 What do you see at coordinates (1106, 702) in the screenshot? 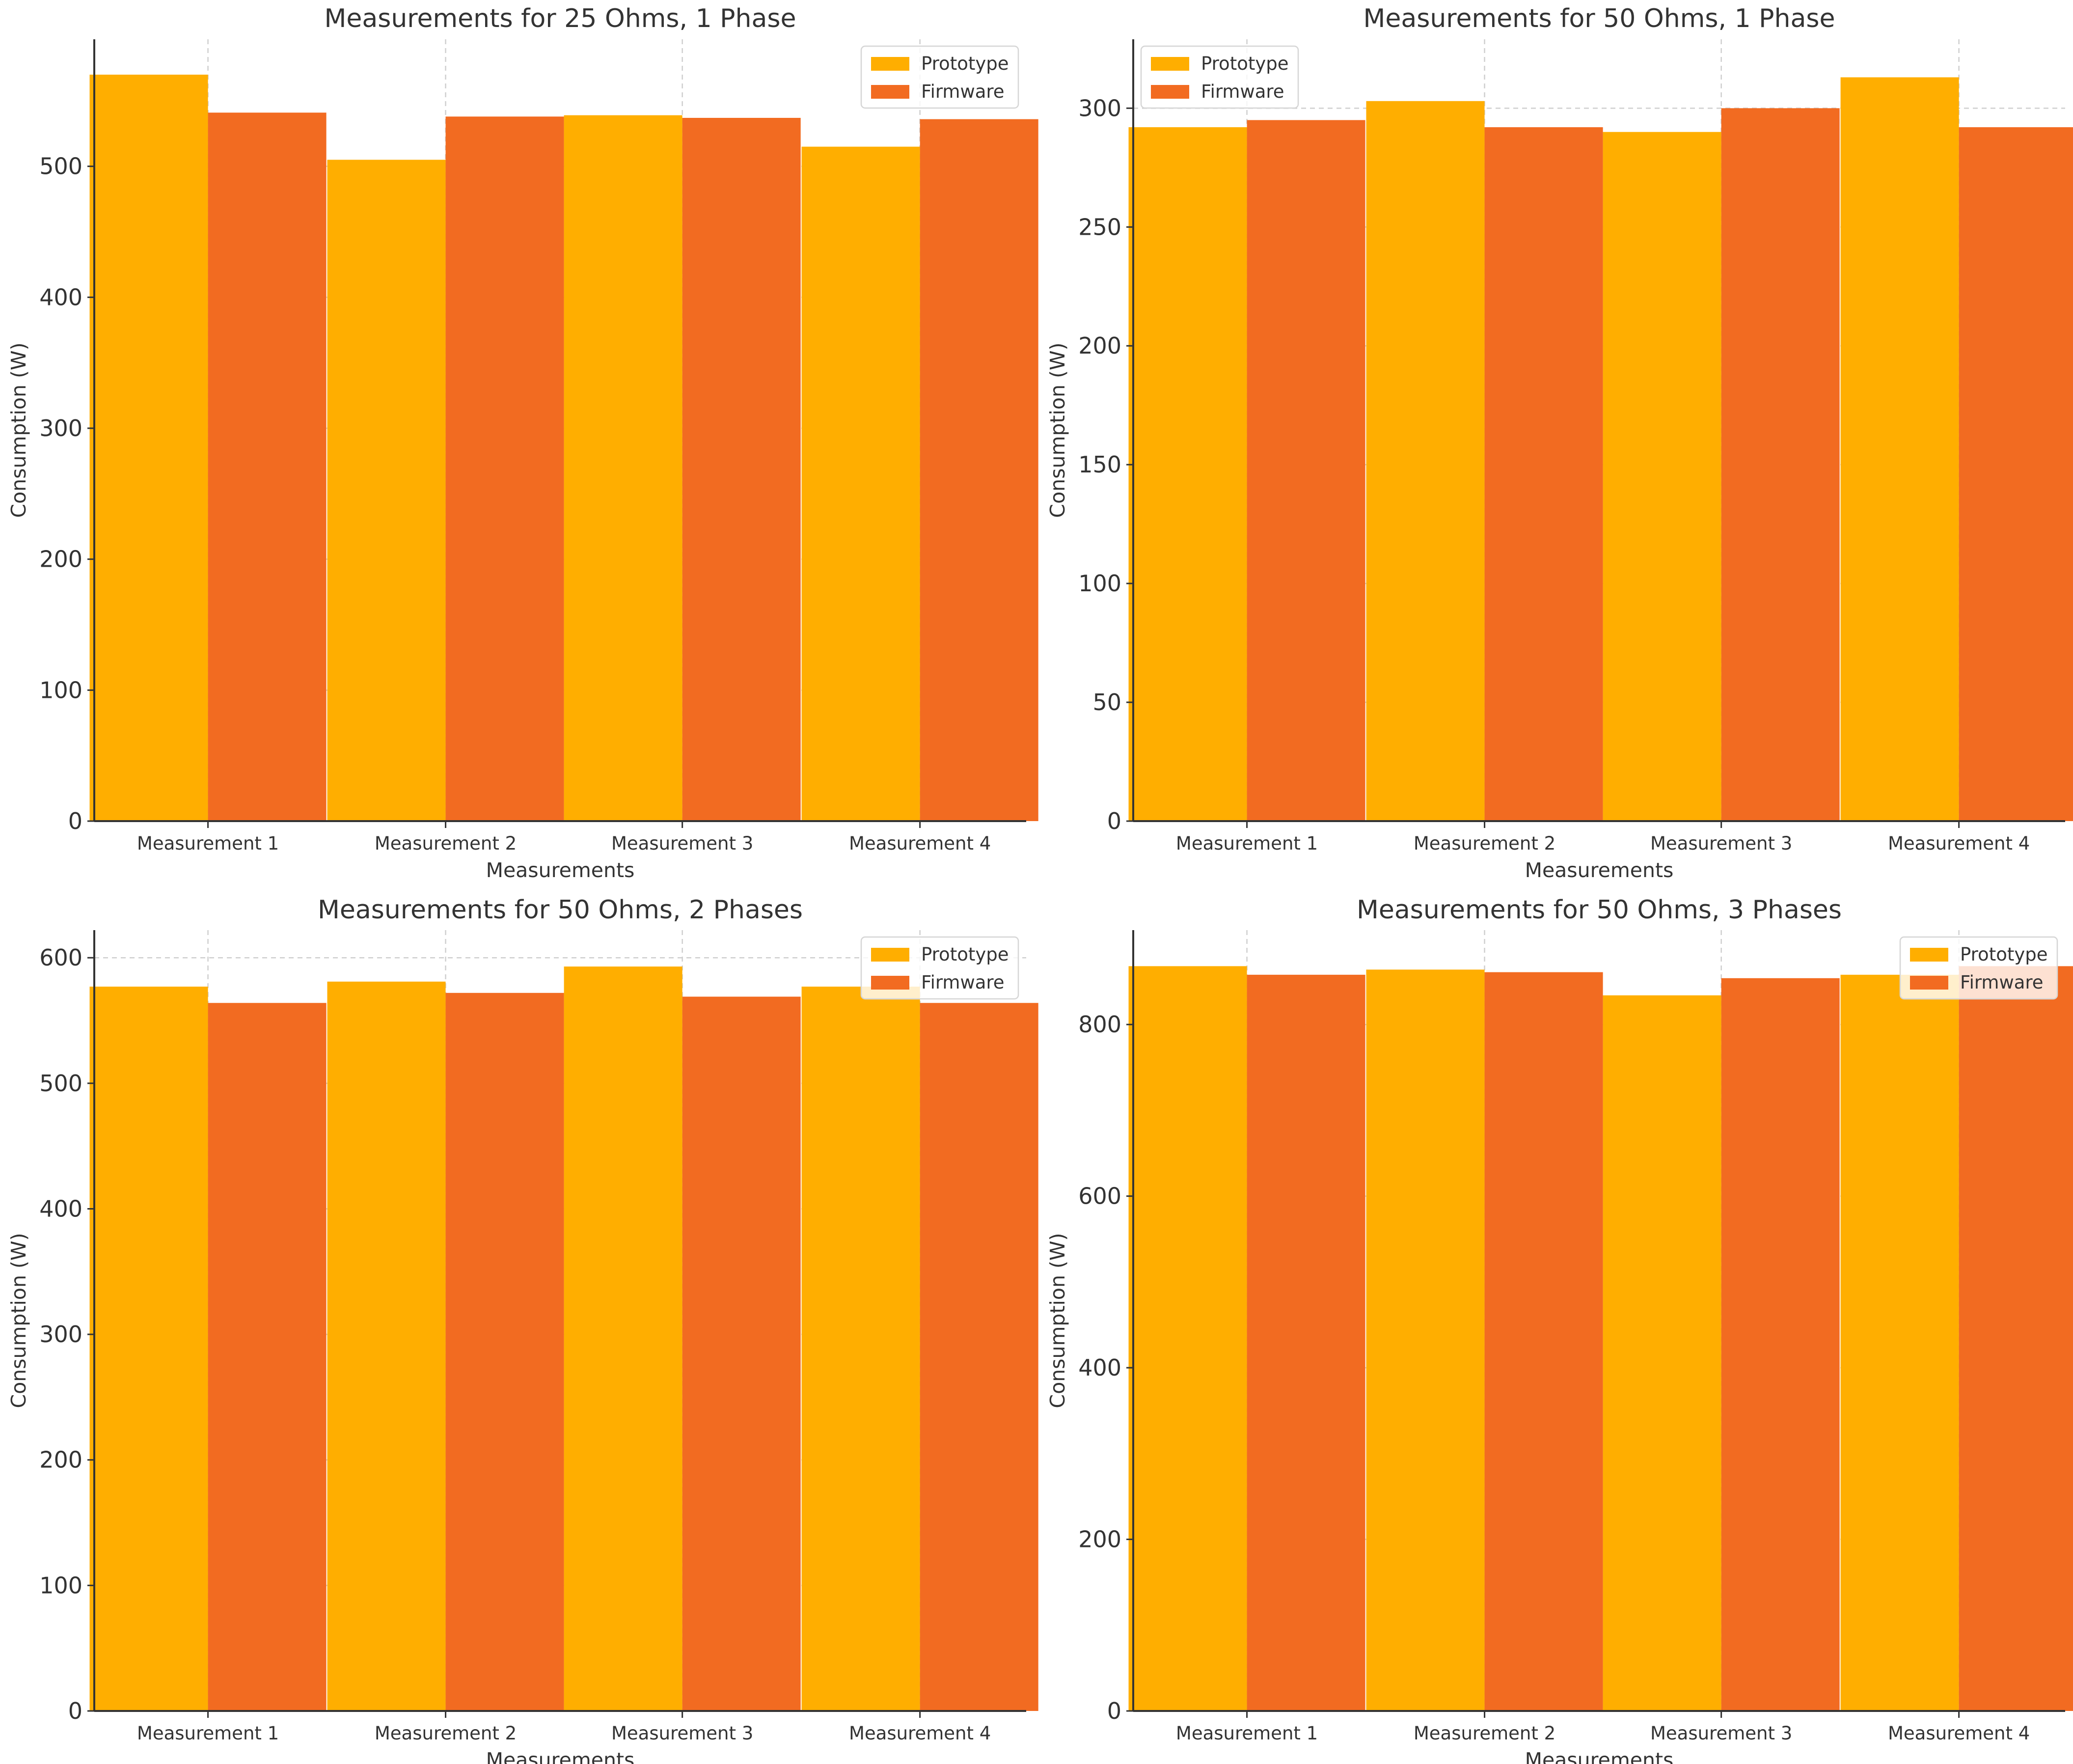
I see `y-tick-label: 50` at bounding box center [1106, 702].